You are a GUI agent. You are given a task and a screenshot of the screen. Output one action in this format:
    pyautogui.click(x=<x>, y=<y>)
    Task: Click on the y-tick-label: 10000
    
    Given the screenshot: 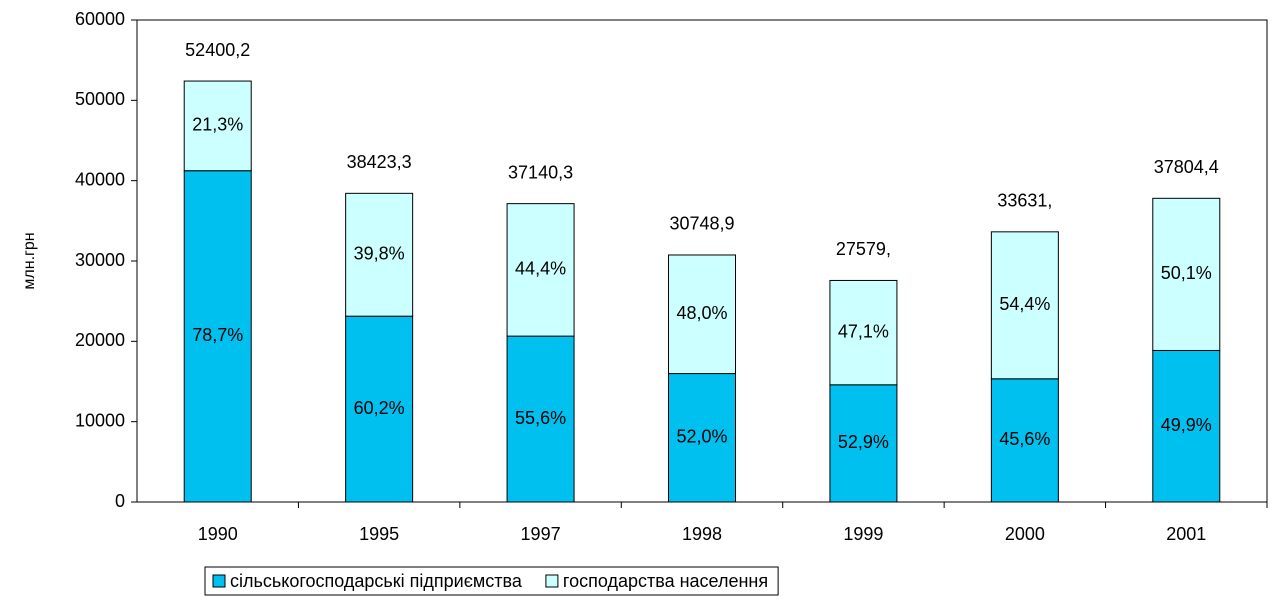 What is the action you would take?
    pyautogui.click(x=100, y=420)
    